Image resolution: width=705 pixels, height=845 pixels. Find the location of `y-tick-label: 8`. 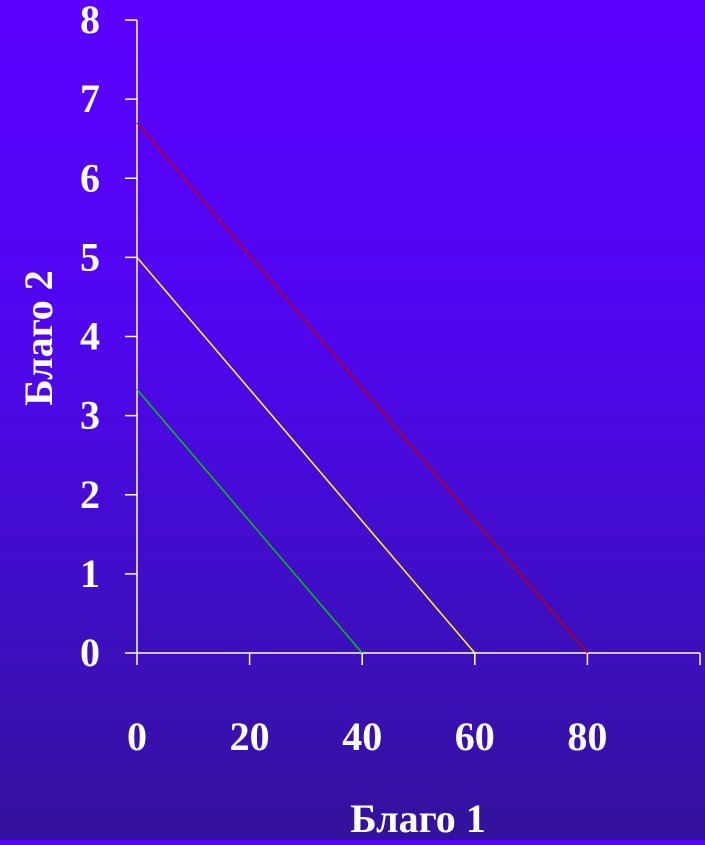

y-tick-label: 8 is located at coordinates (90, 21).